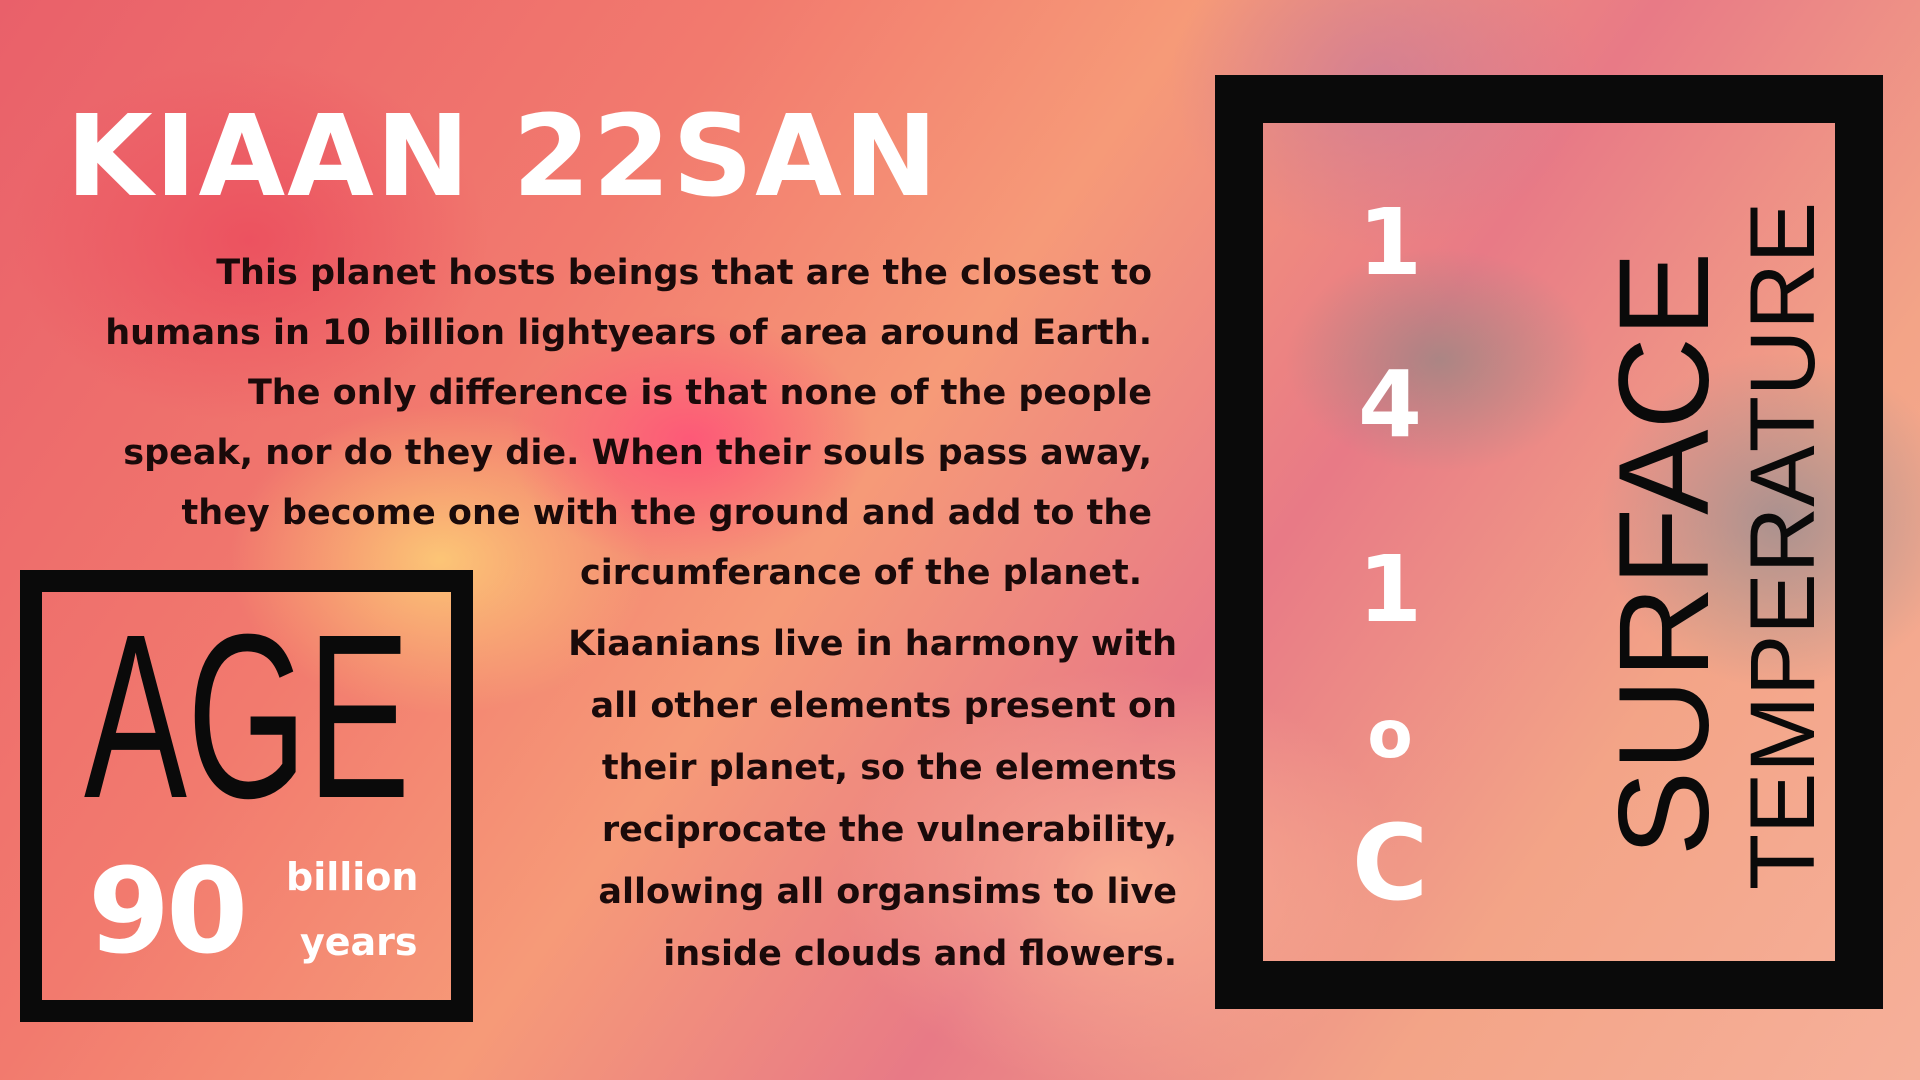 The image size is (1920, 1080). I want to click on harmony-line: allowing all organsims to live, so click(887, 892).